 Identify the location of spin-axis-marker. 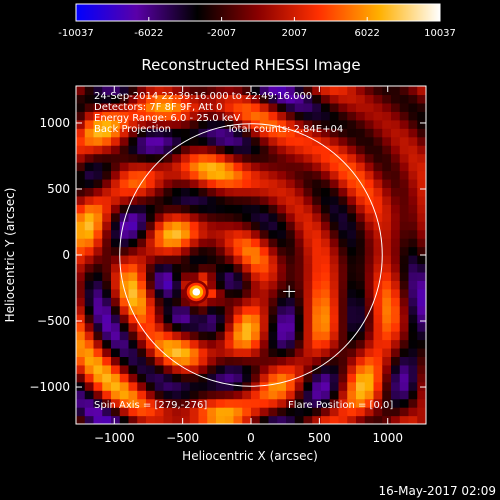
(289, 291).